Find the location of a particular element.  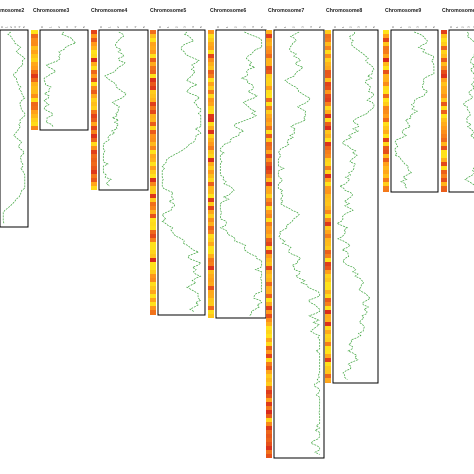

chromosome-title-0: Chromosome2 is located at coordinates (12, 11).